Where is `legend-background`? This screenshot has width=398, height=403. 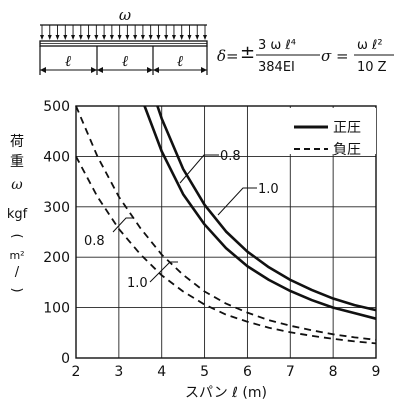
legend-background is located at coordinates (332, 131).